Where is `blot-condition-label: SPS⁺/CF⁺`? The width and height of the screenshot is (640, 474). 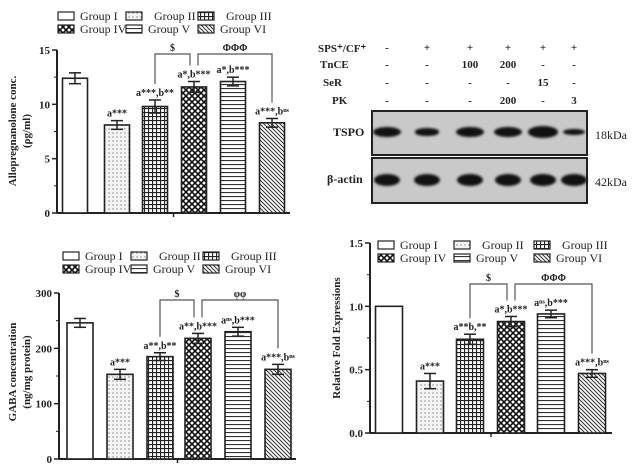 blot-condition-label: SPS⁺/CF⁺ is located at coordinates (342, 49).